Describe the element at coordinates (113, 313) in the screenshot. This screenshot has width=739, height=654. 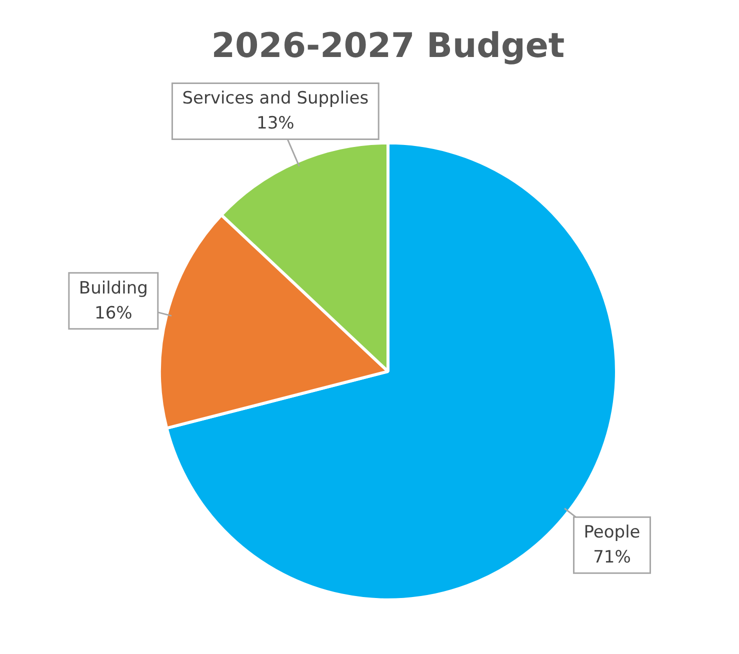
I see `data-label: 16%` at that location.